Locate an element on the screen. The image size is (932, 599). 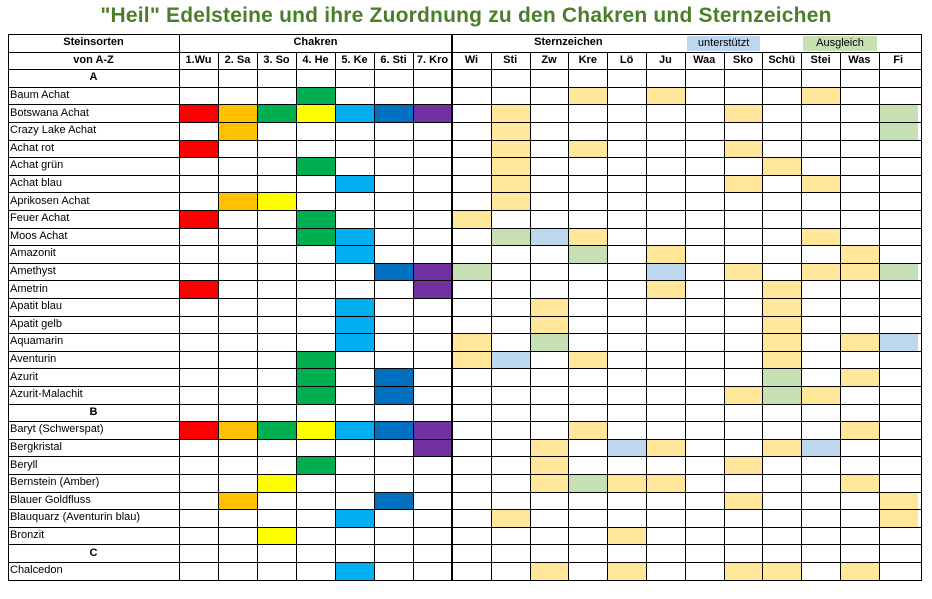
stones-subheader: von A-Z is located at coordinates (93, 59).